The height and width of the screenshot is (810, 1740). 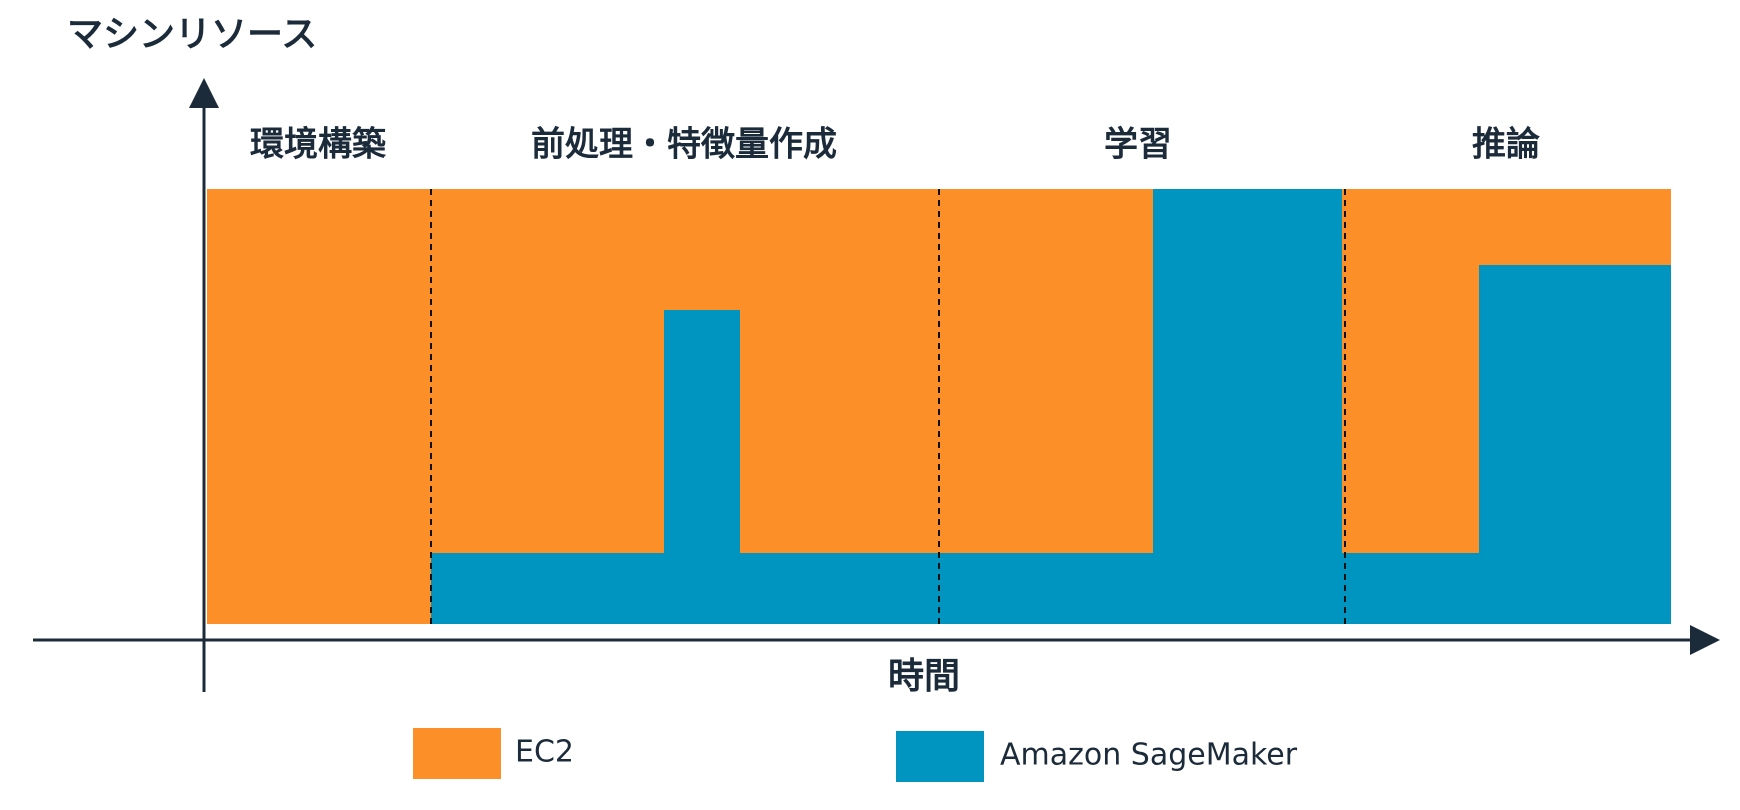 I want to click on phase-label: 学習, so click(x=1138, y=145).